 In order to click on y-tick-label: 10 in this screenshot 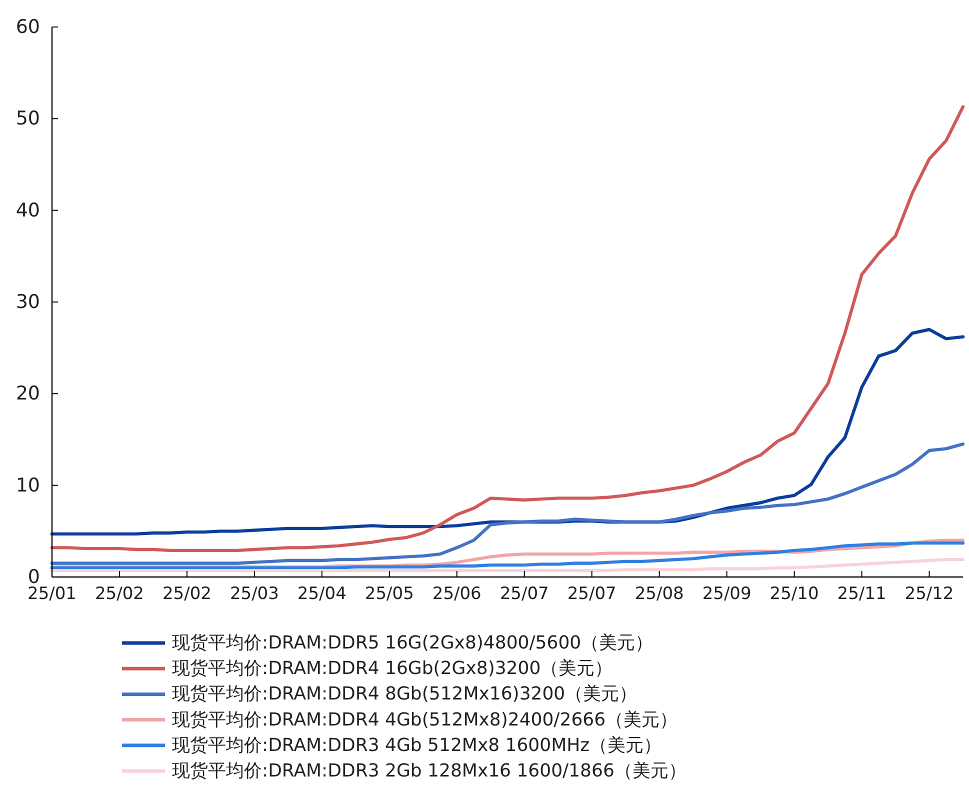, I will do `click(28, 485)`.